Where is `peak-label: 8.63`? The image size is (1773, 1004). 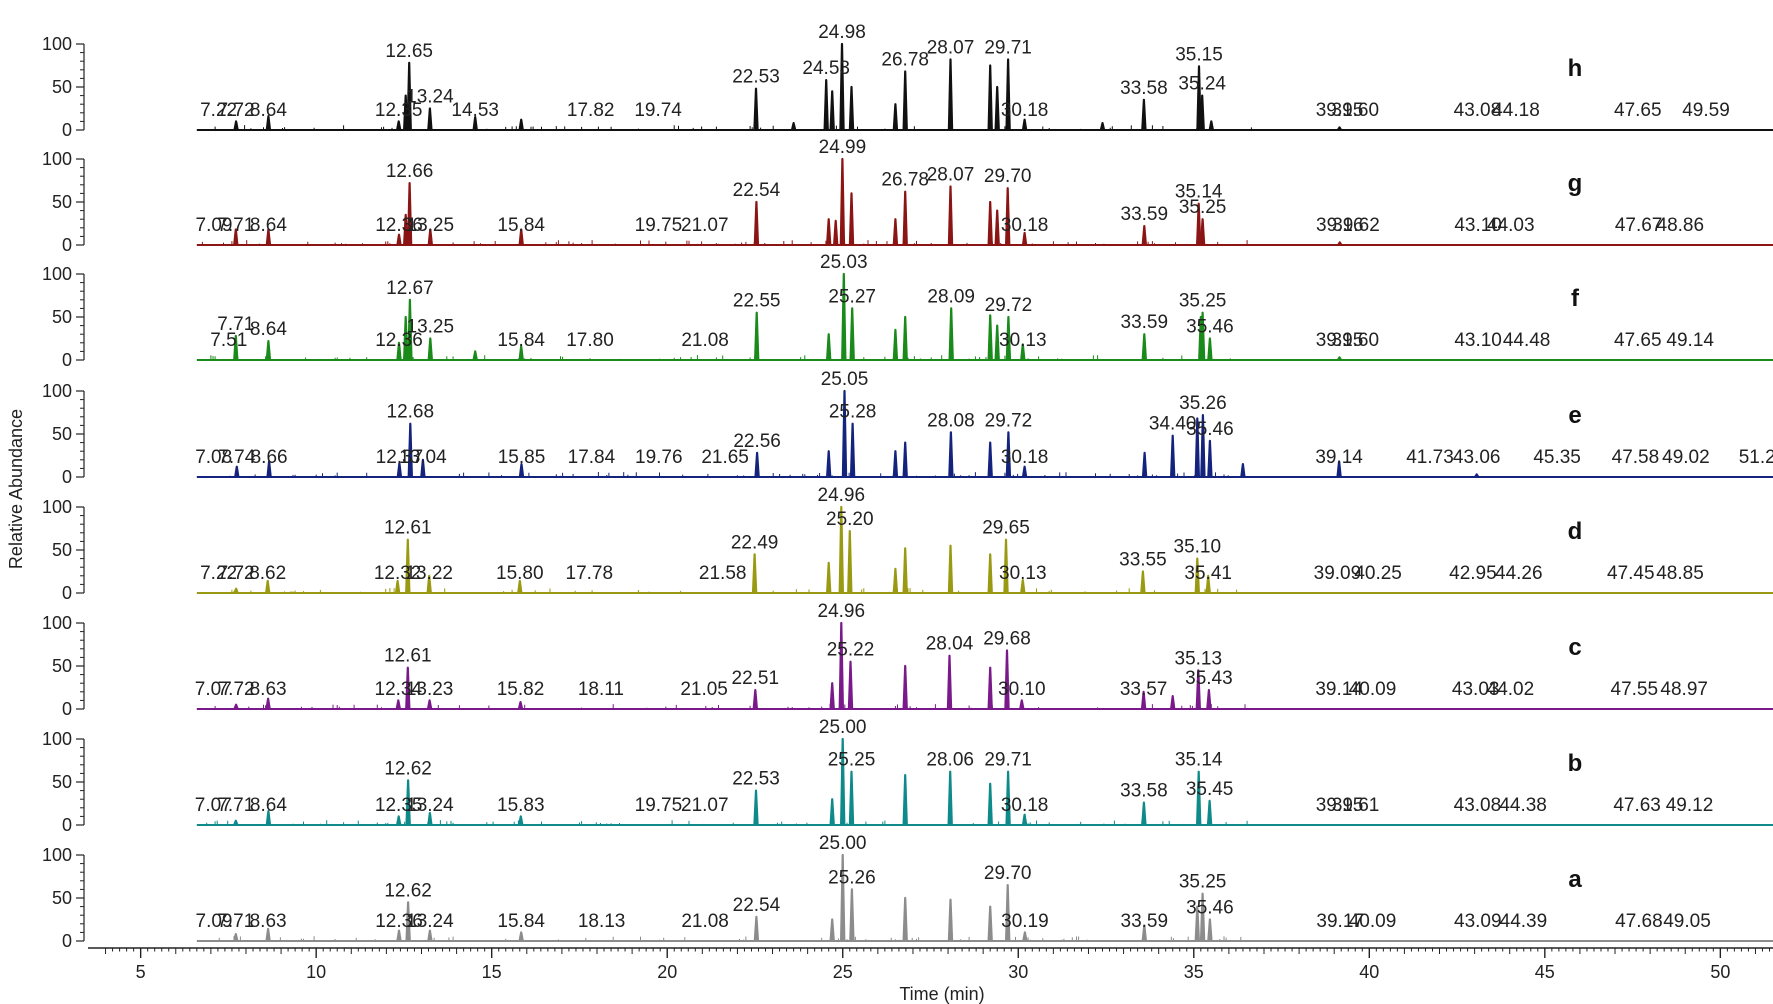
peak-label: 8.63 is located at coordinates (268, 689).